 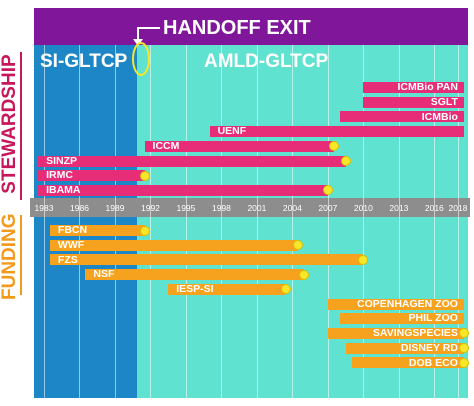 What do you see at coordinates (434, 208) in the screenshot?
I see `year-tick-label: 2016` at bounding box center [434, 208].